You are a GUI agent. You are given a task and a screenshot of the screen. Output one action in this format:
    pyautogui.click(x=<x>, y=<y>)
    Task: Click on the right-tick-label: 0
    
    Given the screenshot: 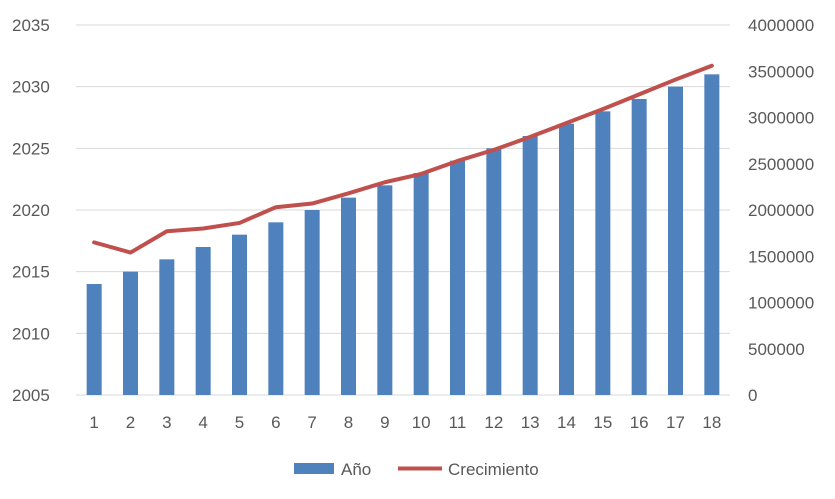 What is the action you would take?
    pyautogui.click(x=752, y=395)
    